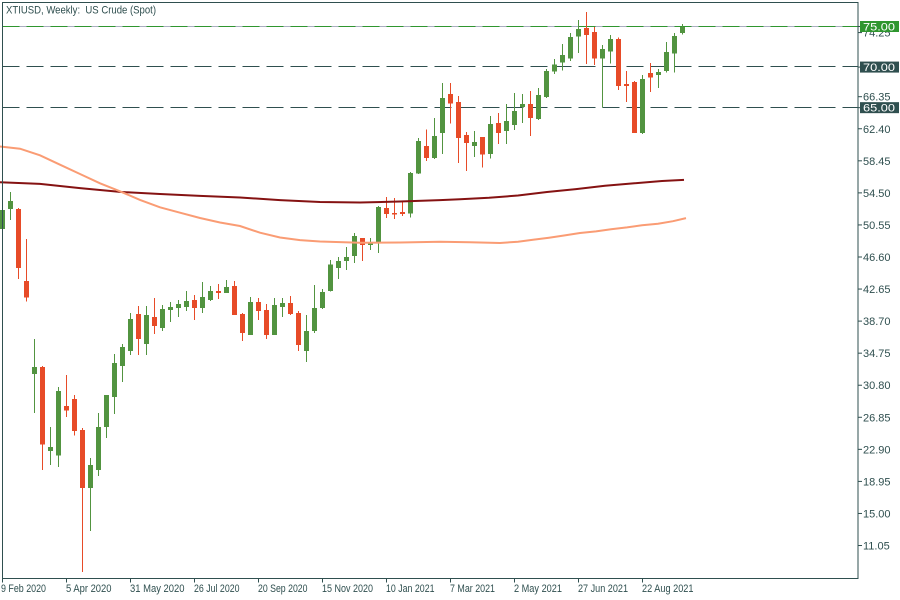 Image resolution: width=900 pixels, height=600 pixels. I want to click on svg-text: 58.45, so click(877, 162).